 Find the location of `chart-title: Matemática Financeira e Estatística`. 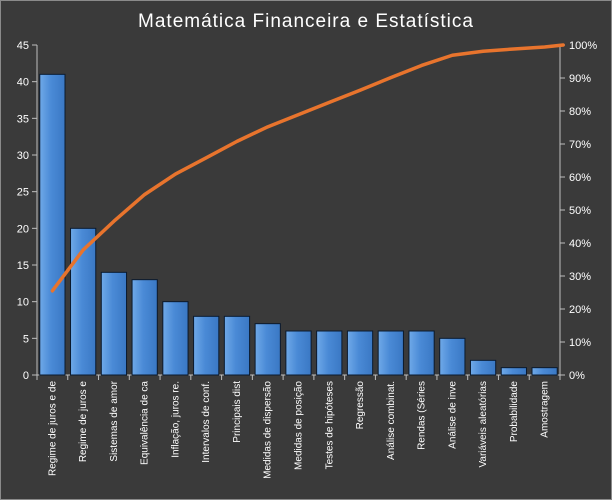

chart-title: Matemática Financeira e Estatística is located at coordinates (306, 21).